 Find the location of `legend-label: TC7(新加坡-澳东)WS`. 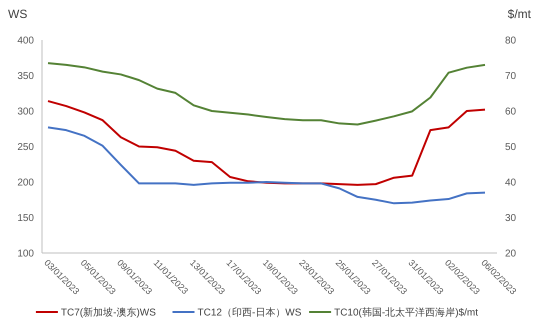

legend-label: TC7(新加坡-澳东)WS is located at coordinates (108, 312).